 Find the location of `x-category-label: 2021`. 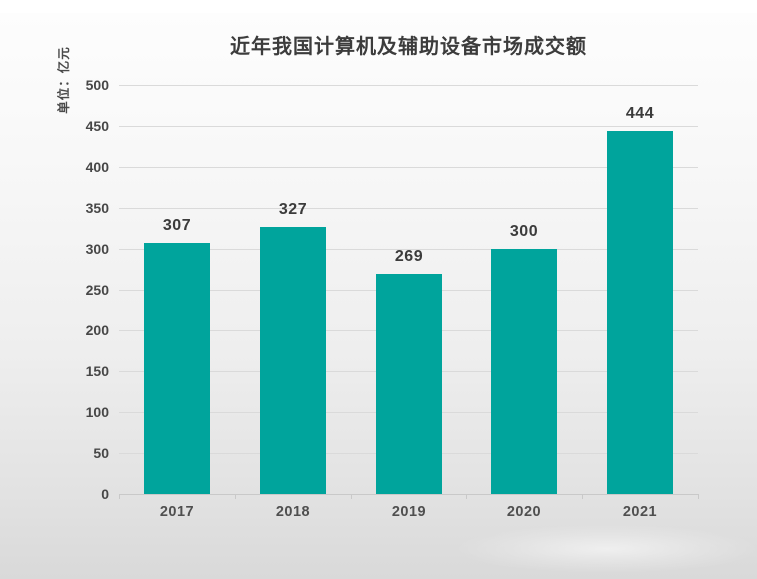

x-category-label: 2021 is located at coordinates (640, 512).